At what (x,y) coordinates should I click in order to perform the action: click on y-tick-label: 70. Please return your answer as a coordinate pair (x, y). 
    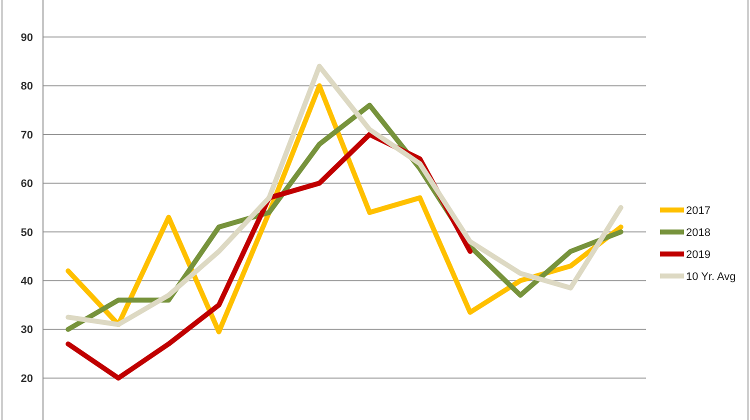
    Looking at the image, I should click on (26, 135).